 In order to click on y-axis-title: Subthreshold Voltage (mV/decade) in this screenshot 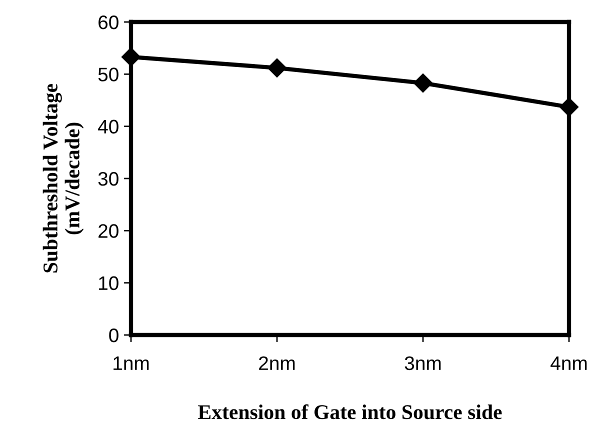, I will do `click(63, 178)`.